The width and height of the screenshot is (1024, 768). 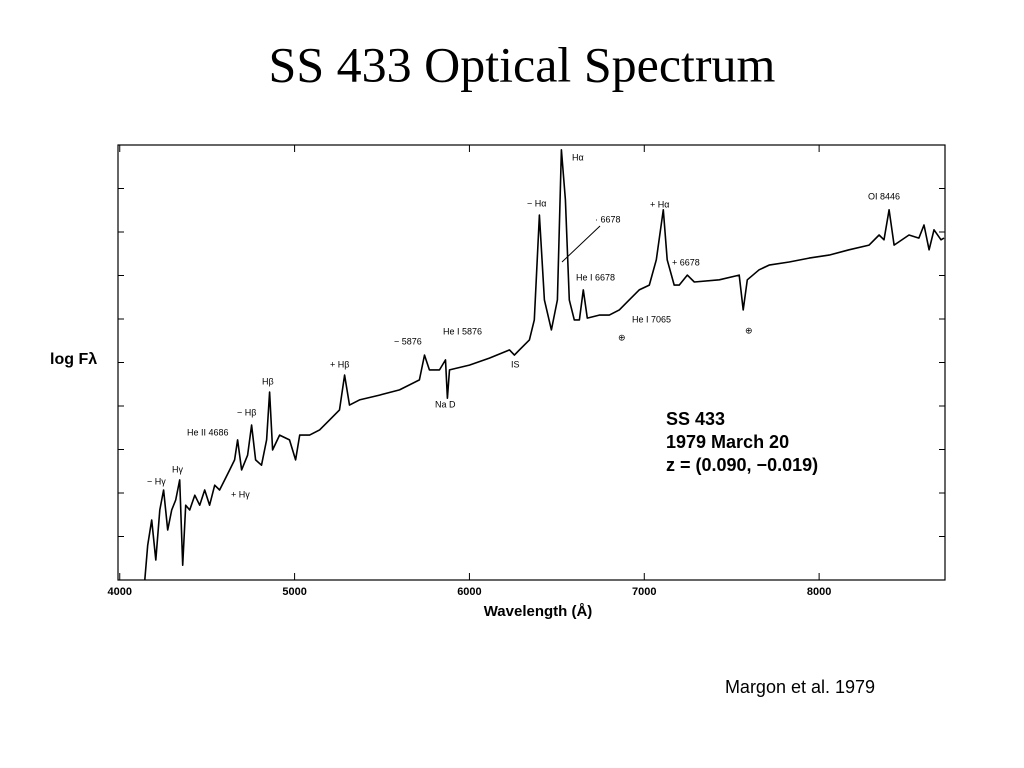 I want to click on annotation: OI 8446, so click(x=884, y=196).